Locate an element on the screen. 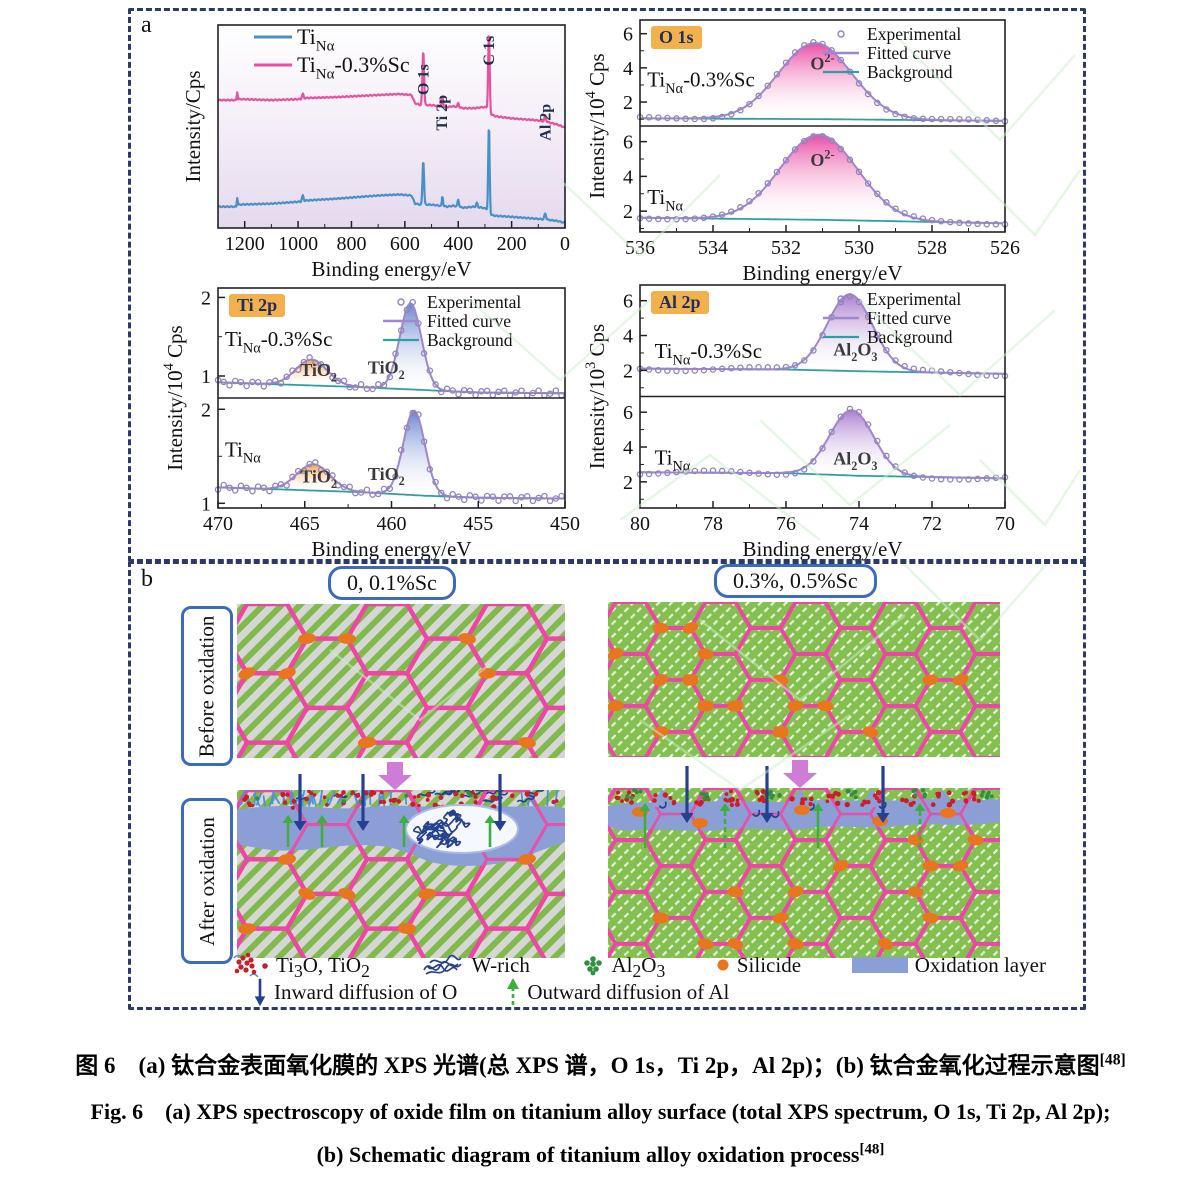  panel-a-letter: a is located at coordinates (146, 25).